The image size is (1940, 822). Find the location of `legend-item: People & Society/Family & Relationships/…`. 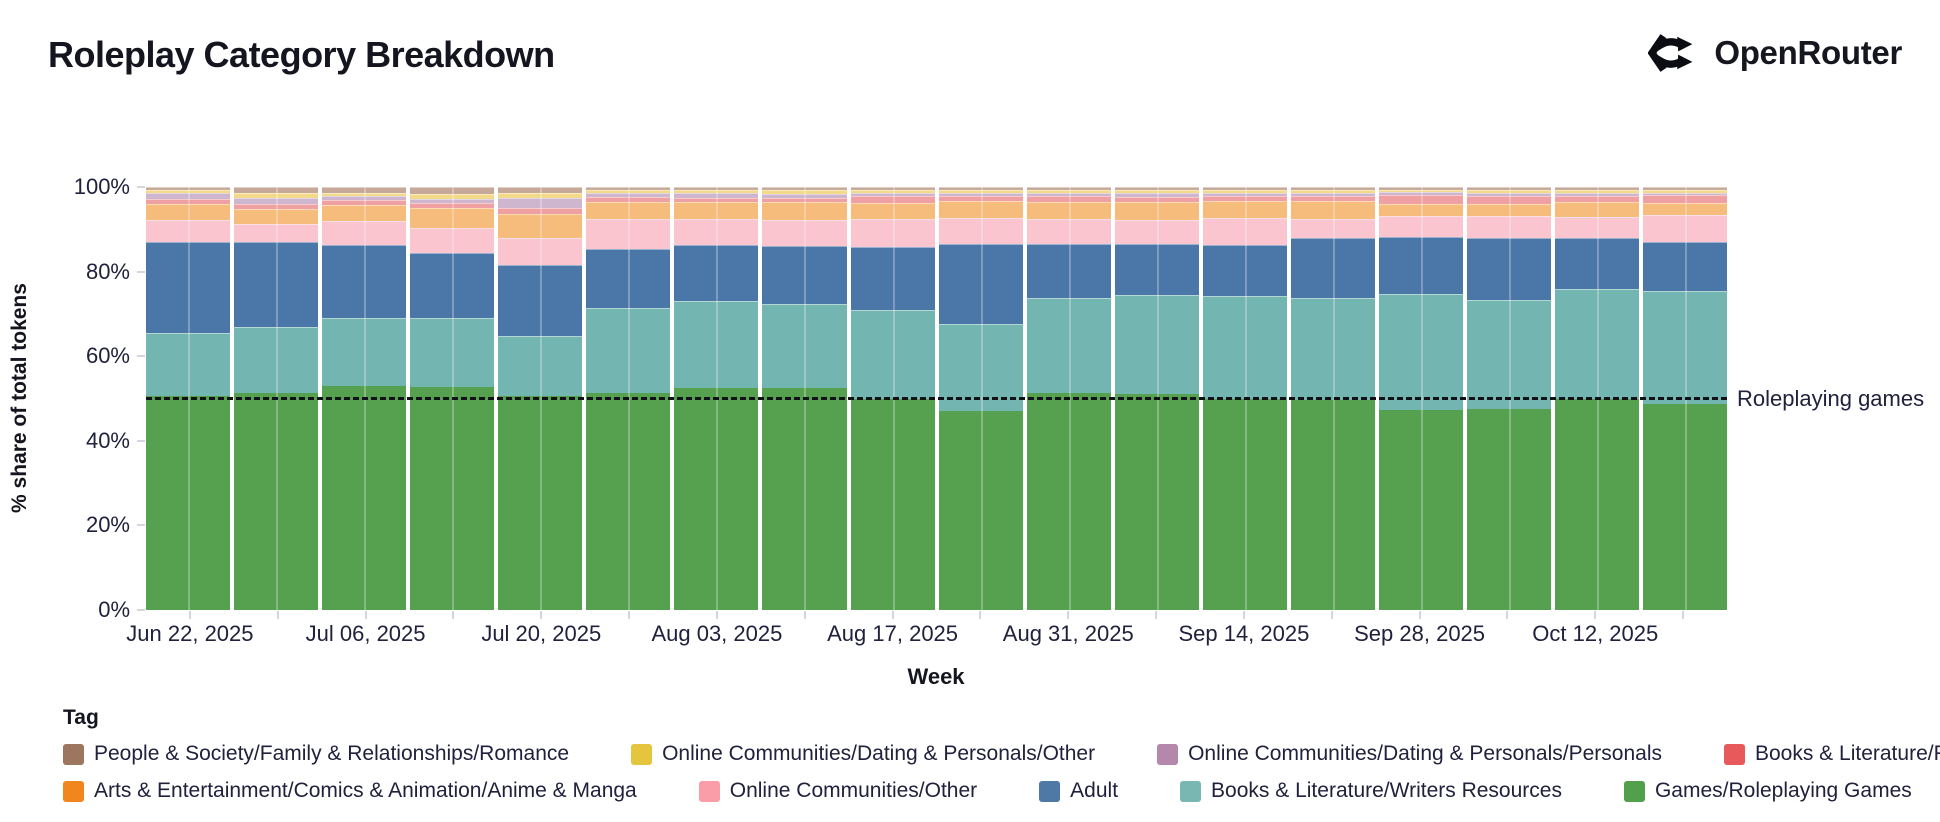

legend-item: People & Society/Family & Relationships/… is located at coordinates (316, 754).